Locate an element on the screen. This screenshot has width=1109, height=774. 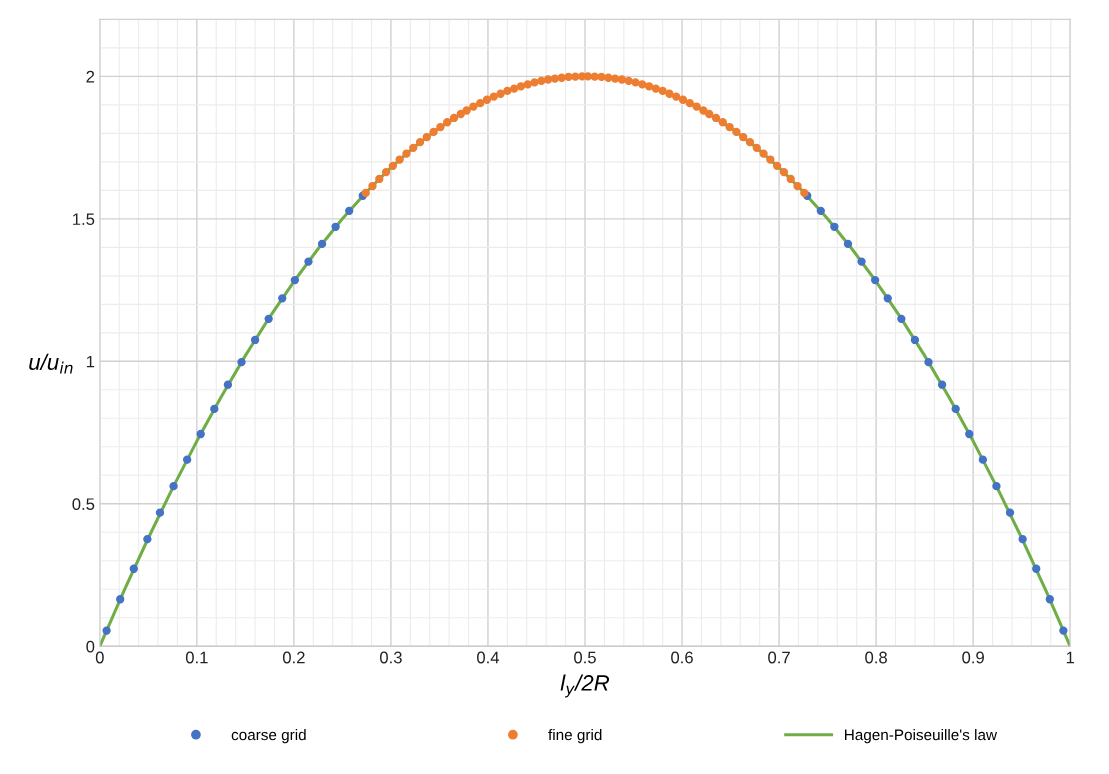
y-tick-label: 2 is located at coordinates (90, 76).